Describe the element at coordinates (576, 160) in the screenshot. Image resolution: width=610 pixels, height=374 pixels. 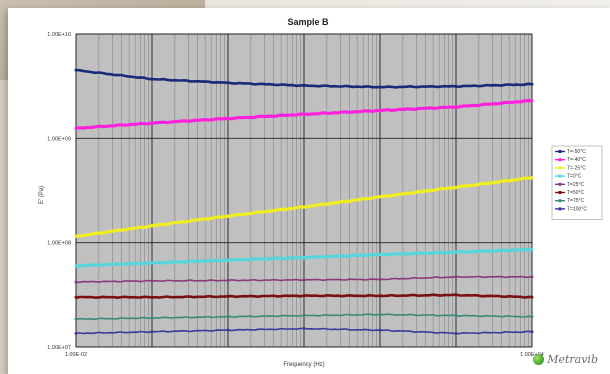
I see `legend-label: T=-40°C` at that location.